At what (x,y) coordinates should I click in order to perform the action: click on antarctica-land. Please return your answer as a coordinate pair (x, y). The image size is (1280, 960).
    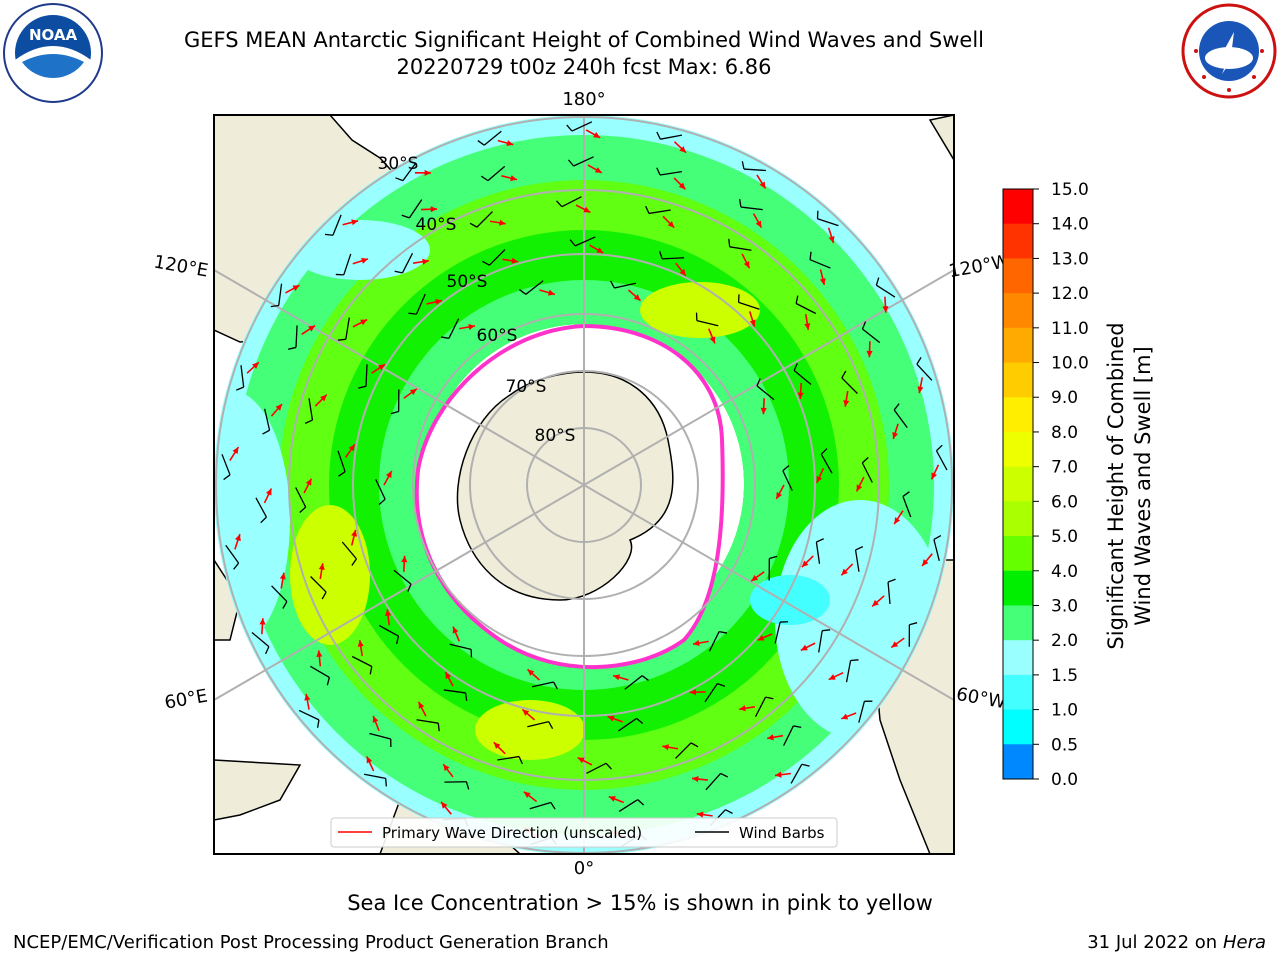
    Looking at the image, I should click on (565, 486).